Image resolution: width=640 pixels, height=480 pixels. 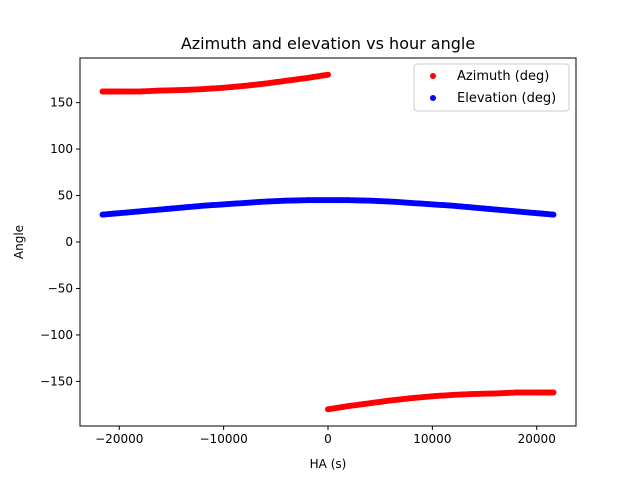 What do you see at coordinates (506, 98) in the screenshot?
I see `legend-label: Elevation (deg)` at bounding box center [506, 98].